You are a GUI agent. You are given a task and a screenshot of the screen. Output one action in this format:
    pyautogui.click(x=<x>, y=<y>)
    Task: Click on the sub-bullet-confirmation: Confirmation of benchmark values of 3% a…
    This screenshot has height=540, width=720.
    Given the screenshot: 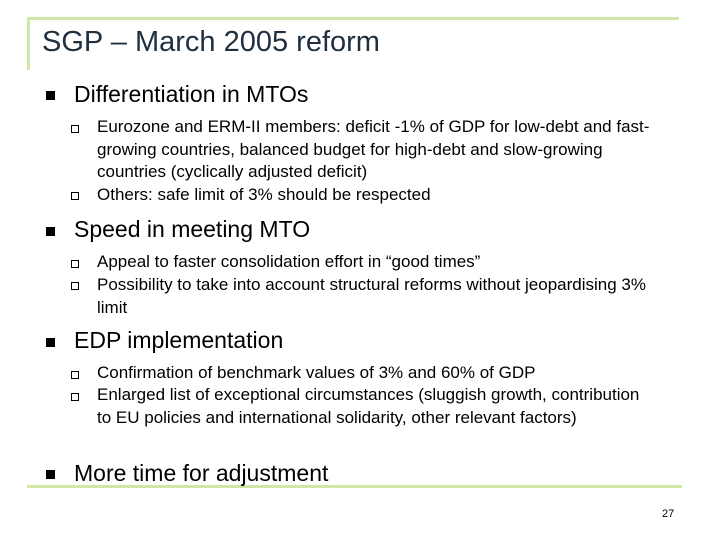 What is the action you would take?
    pyautogui.click(x=316, y=372)
    